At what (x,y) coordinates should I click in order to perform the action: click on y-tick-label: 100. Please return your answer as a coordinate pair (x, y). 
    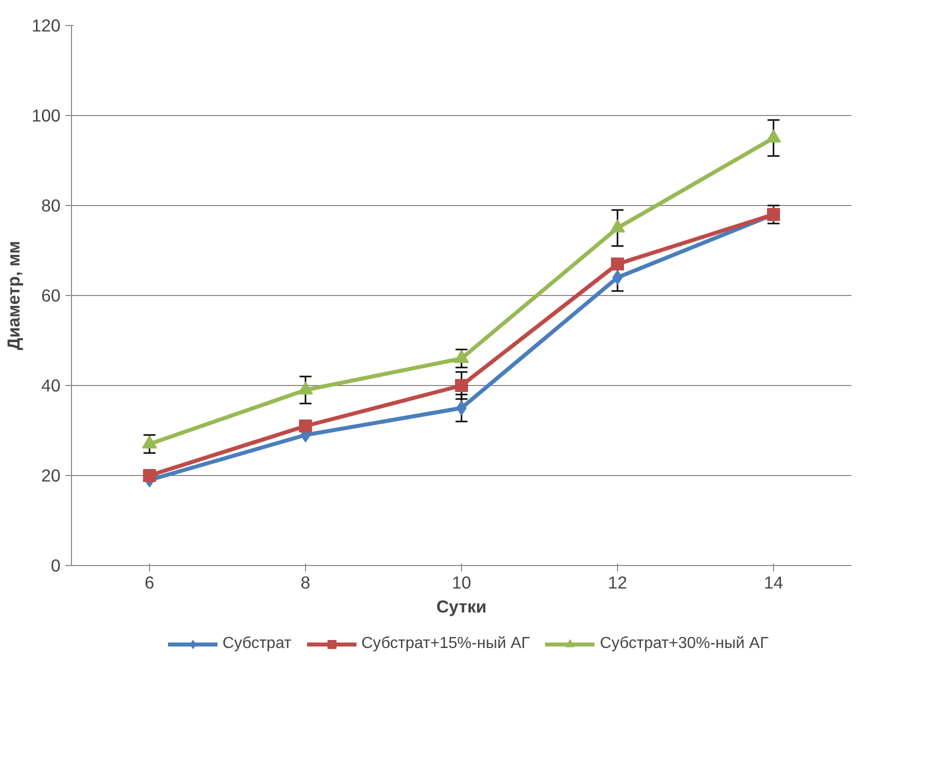
    Looking at the image, I should click on (46, 116).